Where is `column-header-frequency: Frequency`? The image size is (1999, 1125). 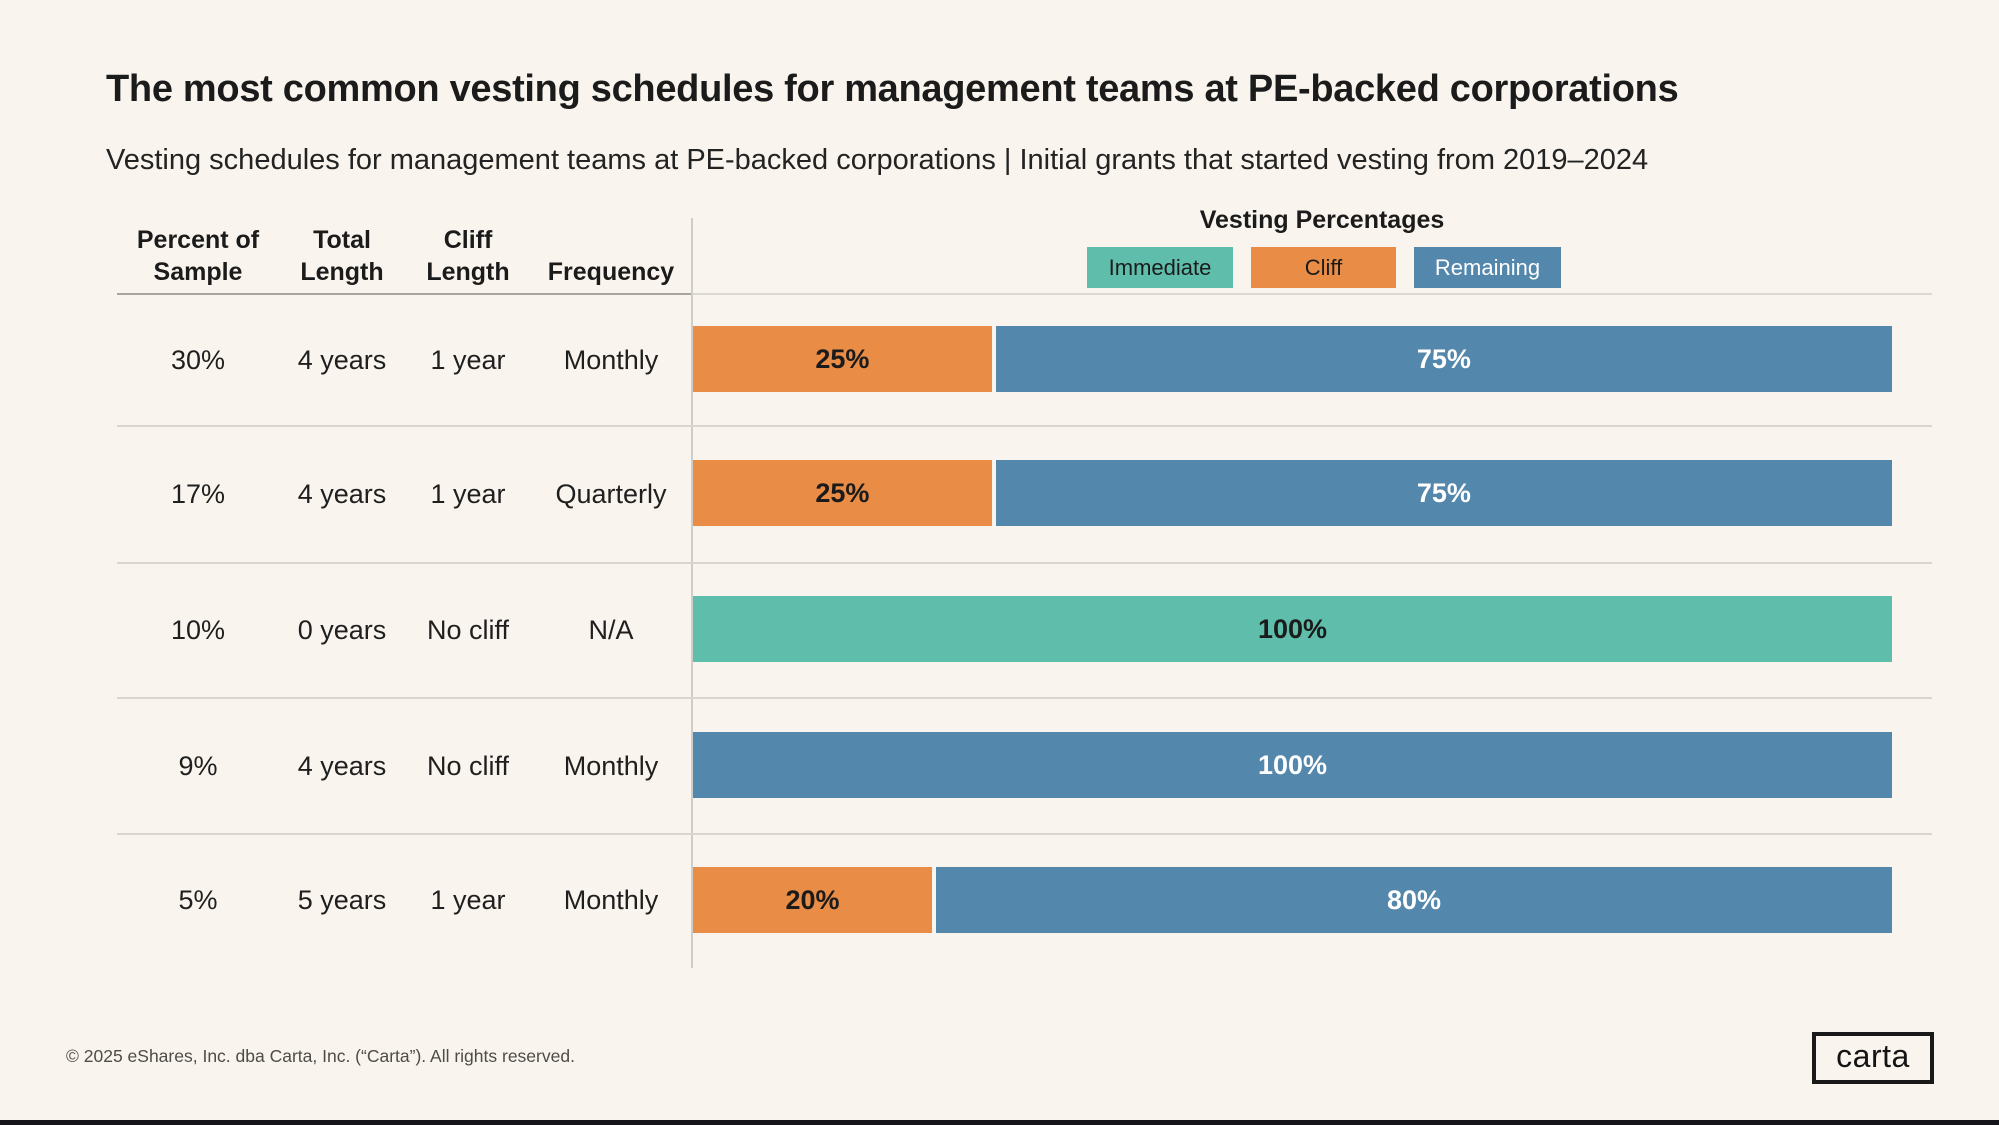 column-header-frequency: Frequency is located at coordinates (611, 272).